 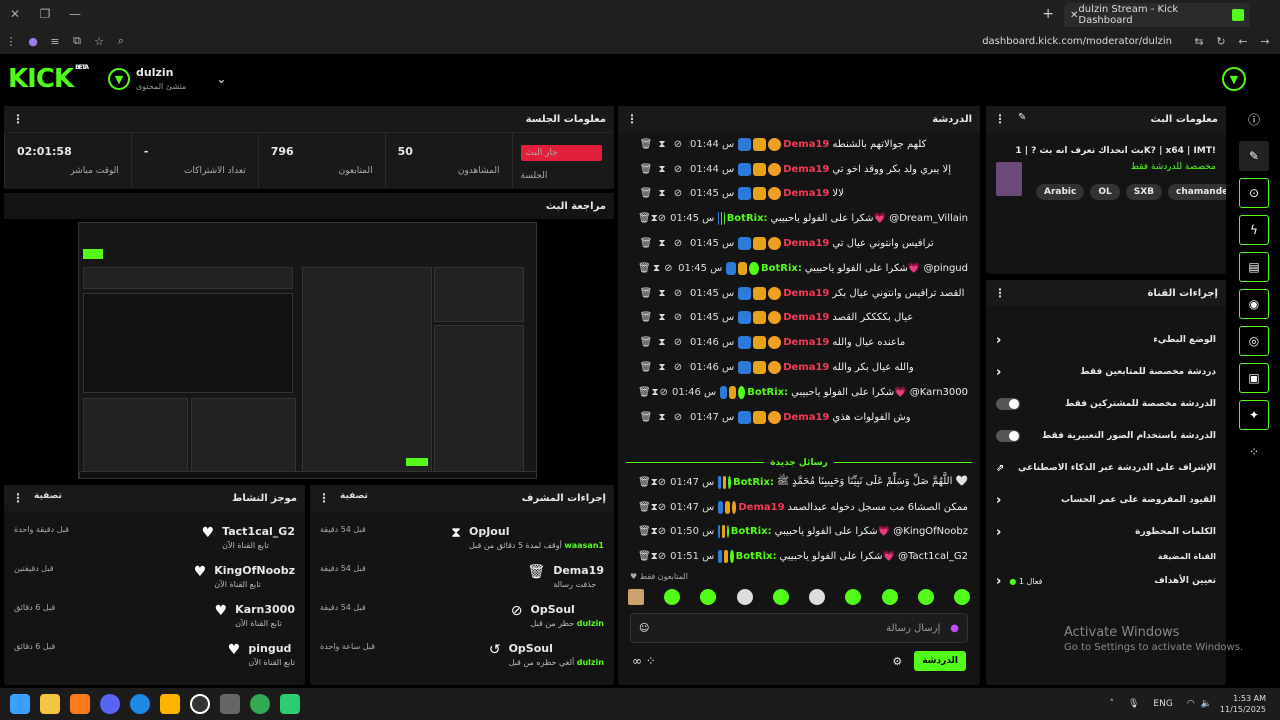 I want to click on restore-window-icon: ❐, so click(x=45, y=14).